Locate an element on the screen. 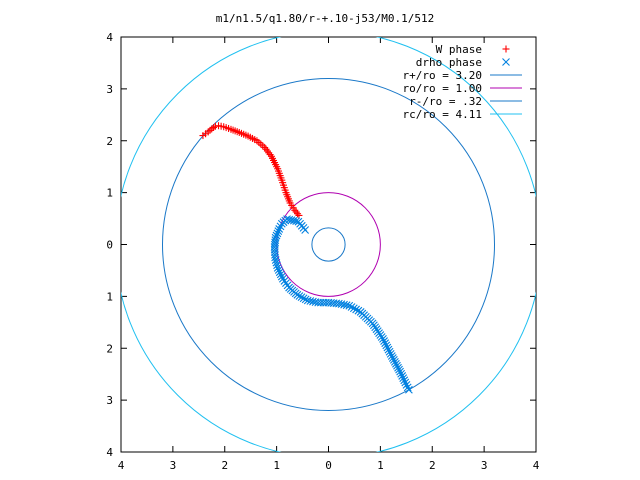 This screenshot has height=480, width=640. legend-entry: rc/ro = 4.11 is located at coordinates (462, 114).